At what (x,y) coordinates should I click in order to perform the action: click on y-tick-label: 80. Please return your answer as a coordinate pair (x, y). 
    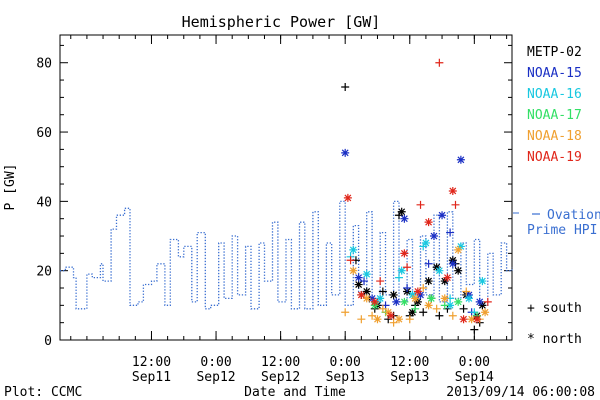
    Looking at the image, I should click on (44, 64).